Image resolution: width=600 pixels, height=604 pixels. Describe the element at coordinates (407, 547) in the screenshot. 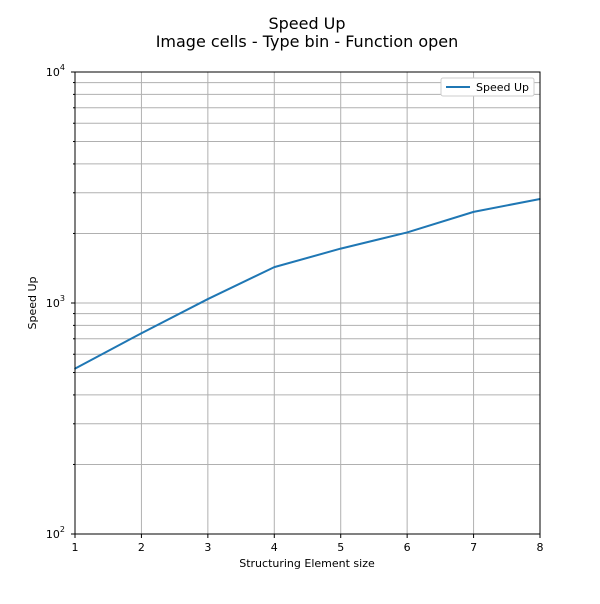

I see `x-tick-label: 6` at that location.